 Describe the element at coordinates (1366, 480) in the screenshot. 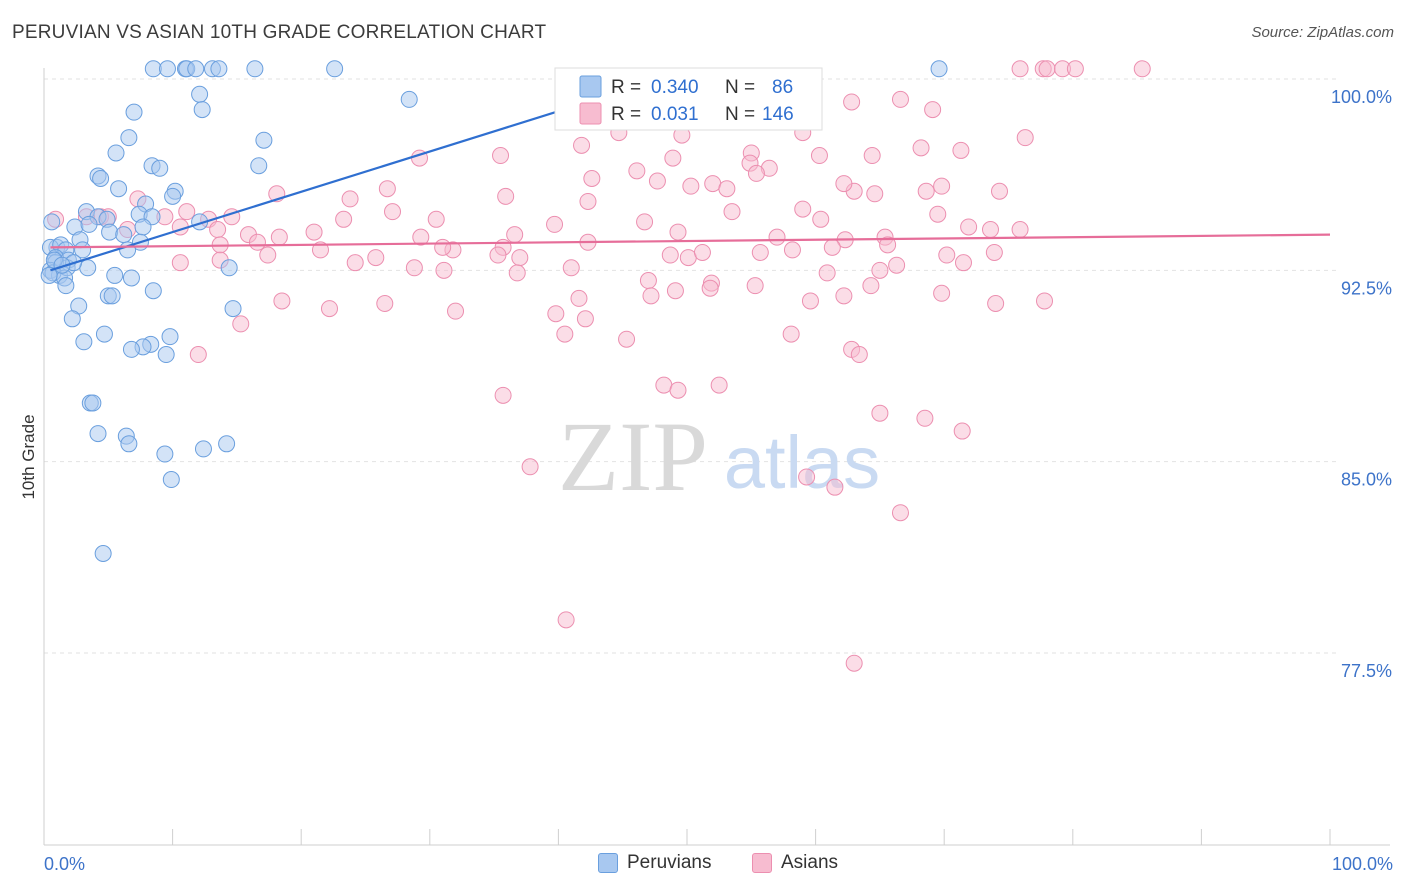

I see `y-tick-label-2: 85.0%` at that location.